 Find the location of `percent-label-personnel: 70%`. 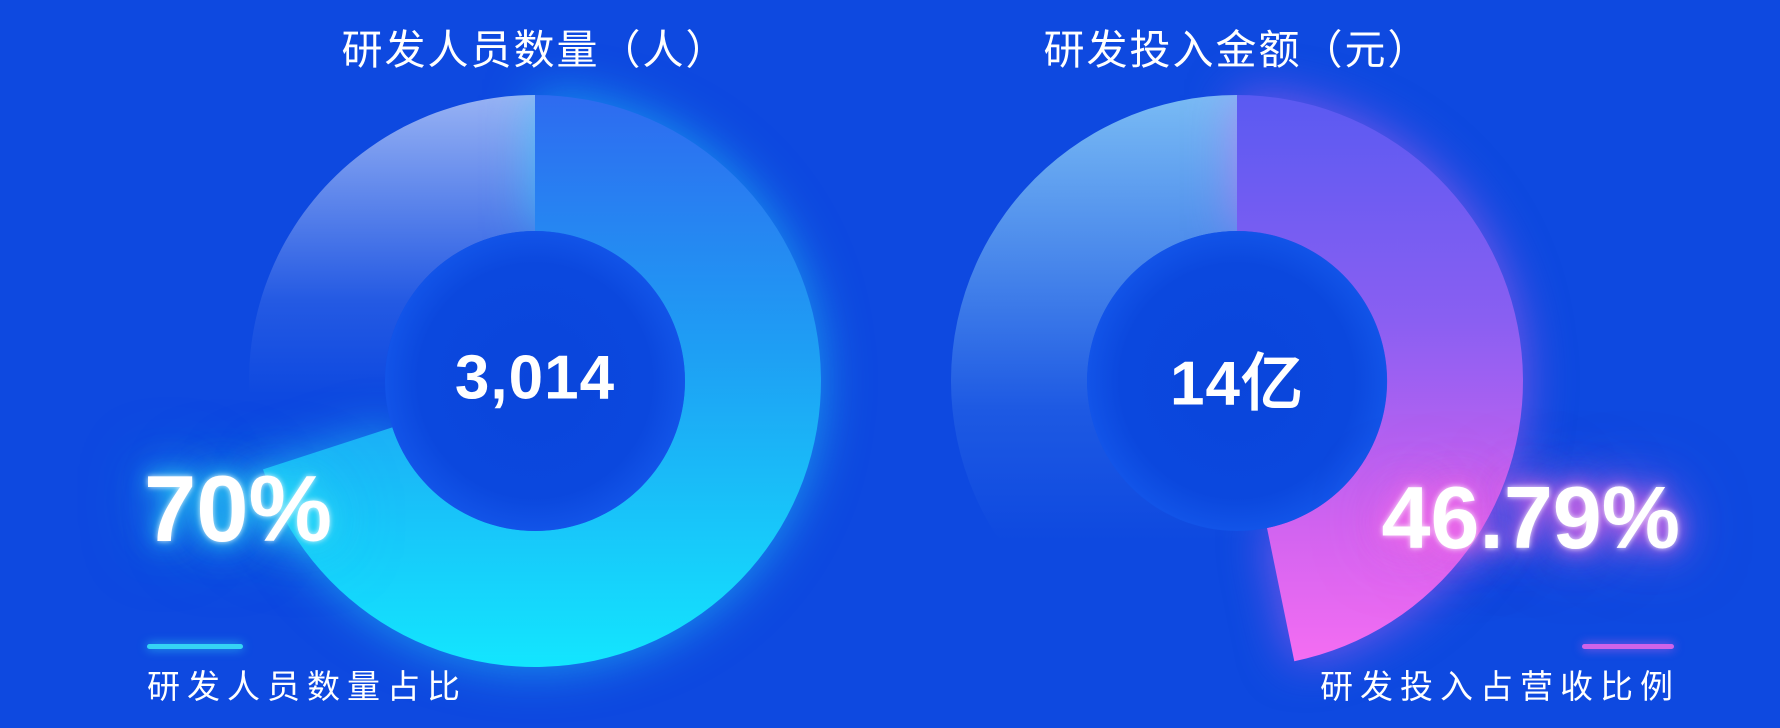

percent-label-personnel: 70% is located at coordinates (238, 508).